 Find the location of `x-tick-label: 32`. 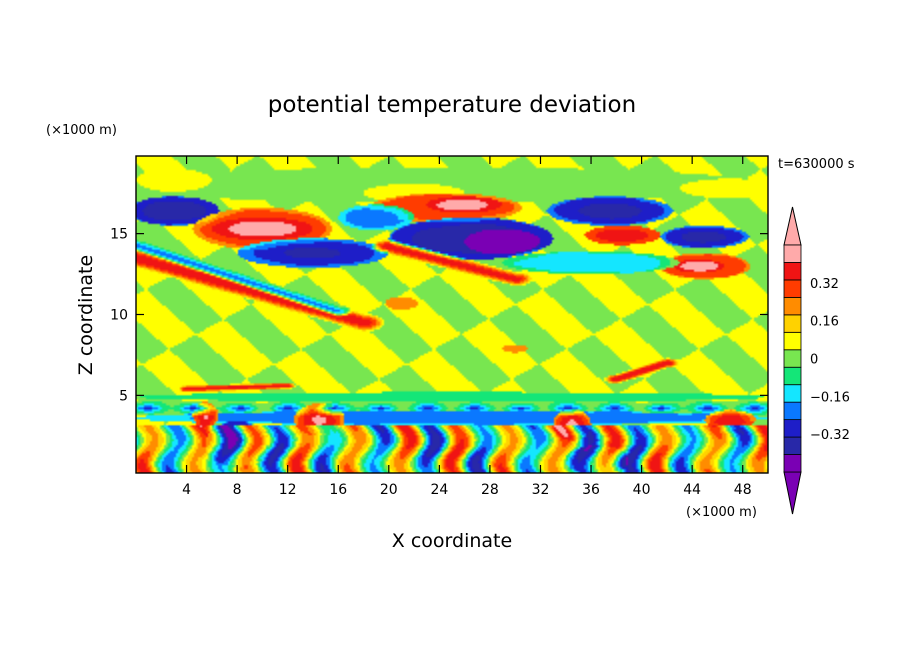

x-tick-label: 32 is located at coordinates (541, 490).